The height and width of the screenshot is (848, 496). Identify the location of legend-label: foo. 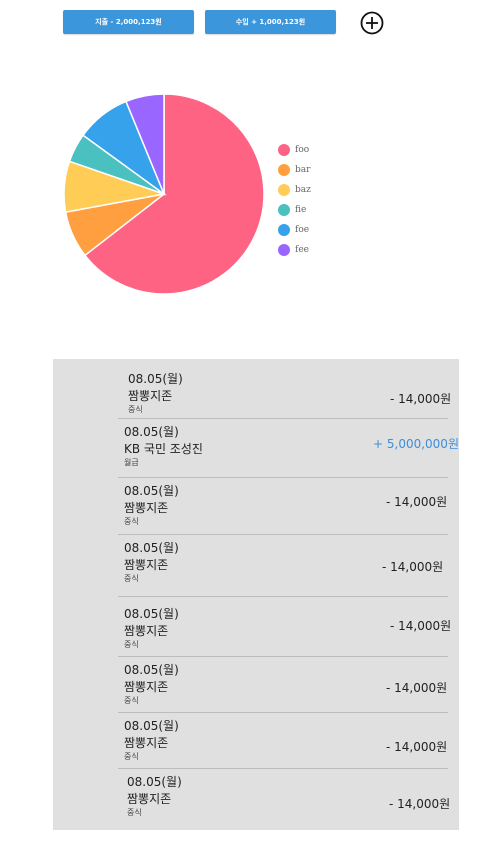
(302, 150).